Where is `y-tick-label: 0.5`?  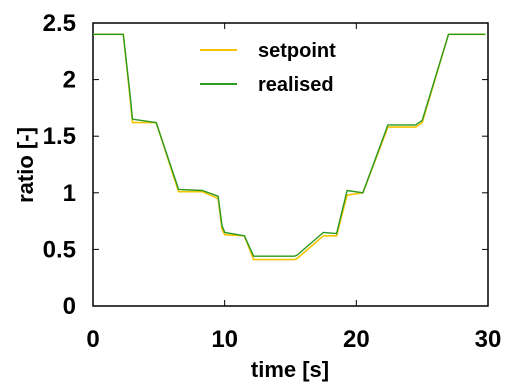 y-tick-label: 0.5 is located at coordinates (59, 249).